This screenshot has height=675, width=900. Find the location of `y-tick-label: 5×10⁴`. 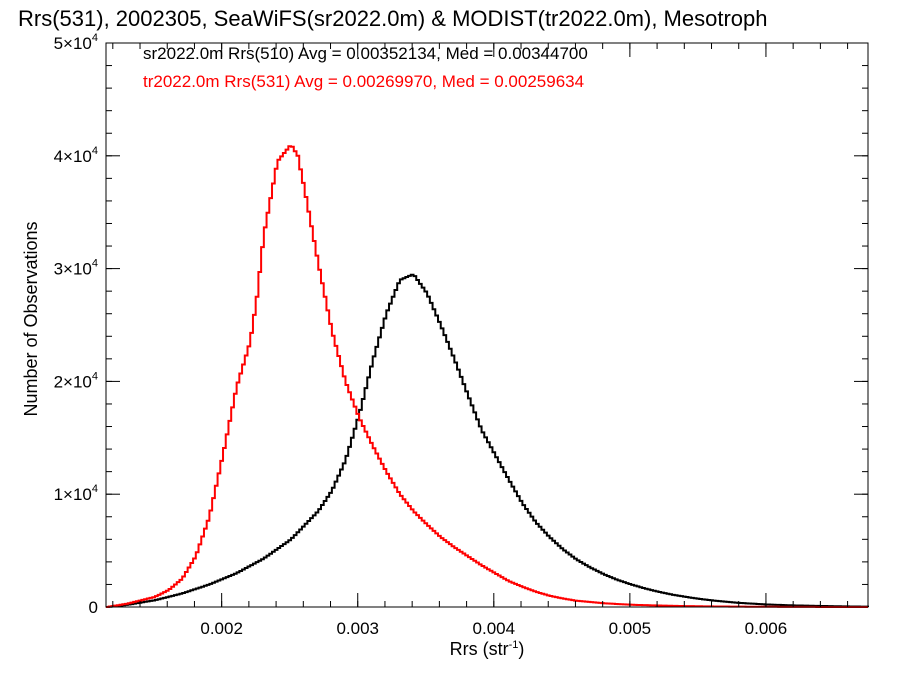

y-tick-label: 5×10⁴ is located at coordinates (76, 42).